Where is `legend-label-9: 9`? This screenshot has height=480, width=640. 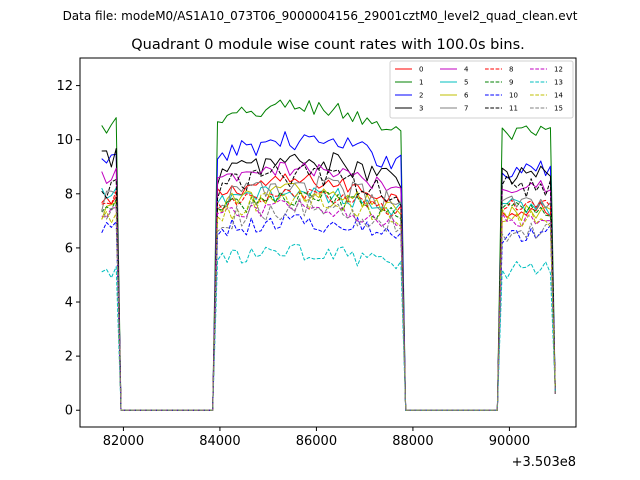
legend-label-9: 9 is located at coordinates (511, 83).